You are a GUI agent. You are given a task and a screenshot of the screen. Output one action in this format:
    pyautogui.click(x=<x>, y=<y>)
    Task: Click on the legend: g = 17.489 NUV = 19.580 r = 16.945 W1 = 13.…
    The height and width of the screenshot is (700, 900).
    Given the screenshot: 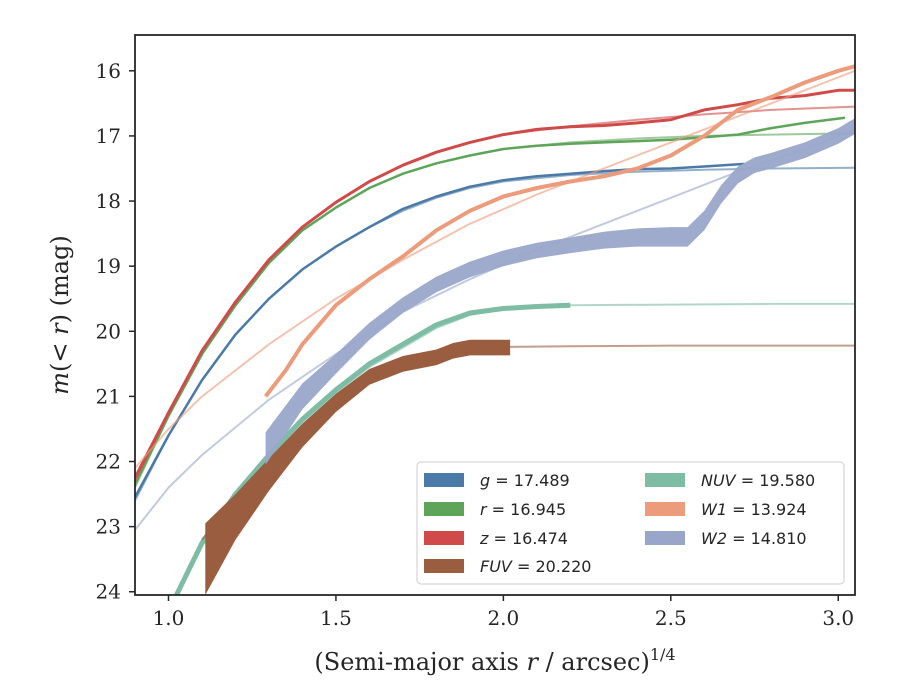 What is the action you would take?
    pyautogui.click(x=630, y=523)
    